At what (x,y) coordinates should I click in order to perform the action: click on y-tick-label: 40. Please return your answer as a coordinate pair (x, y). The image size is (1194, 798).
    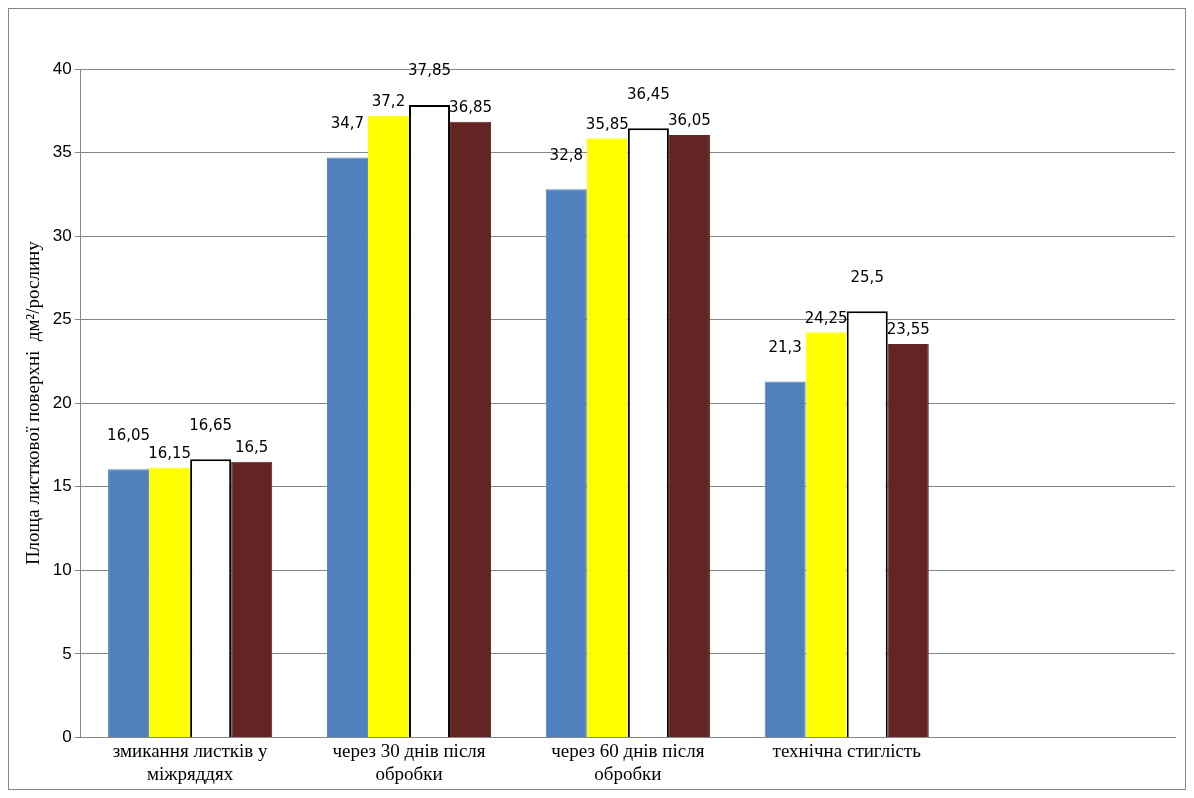
    Looking at the image, I should click on (62, 68).